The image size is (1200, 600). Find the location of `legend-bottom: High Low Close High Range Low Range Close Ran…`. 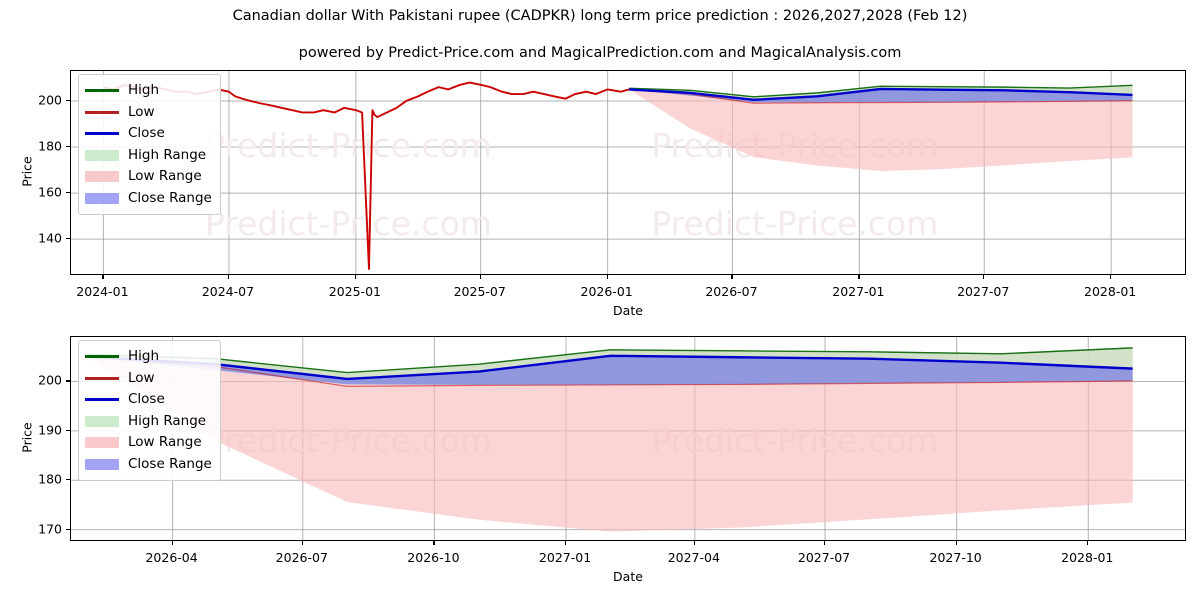

legend-bottom: High Low Close High Range Low Range Close Ran… is located at coordinates (149, 410).